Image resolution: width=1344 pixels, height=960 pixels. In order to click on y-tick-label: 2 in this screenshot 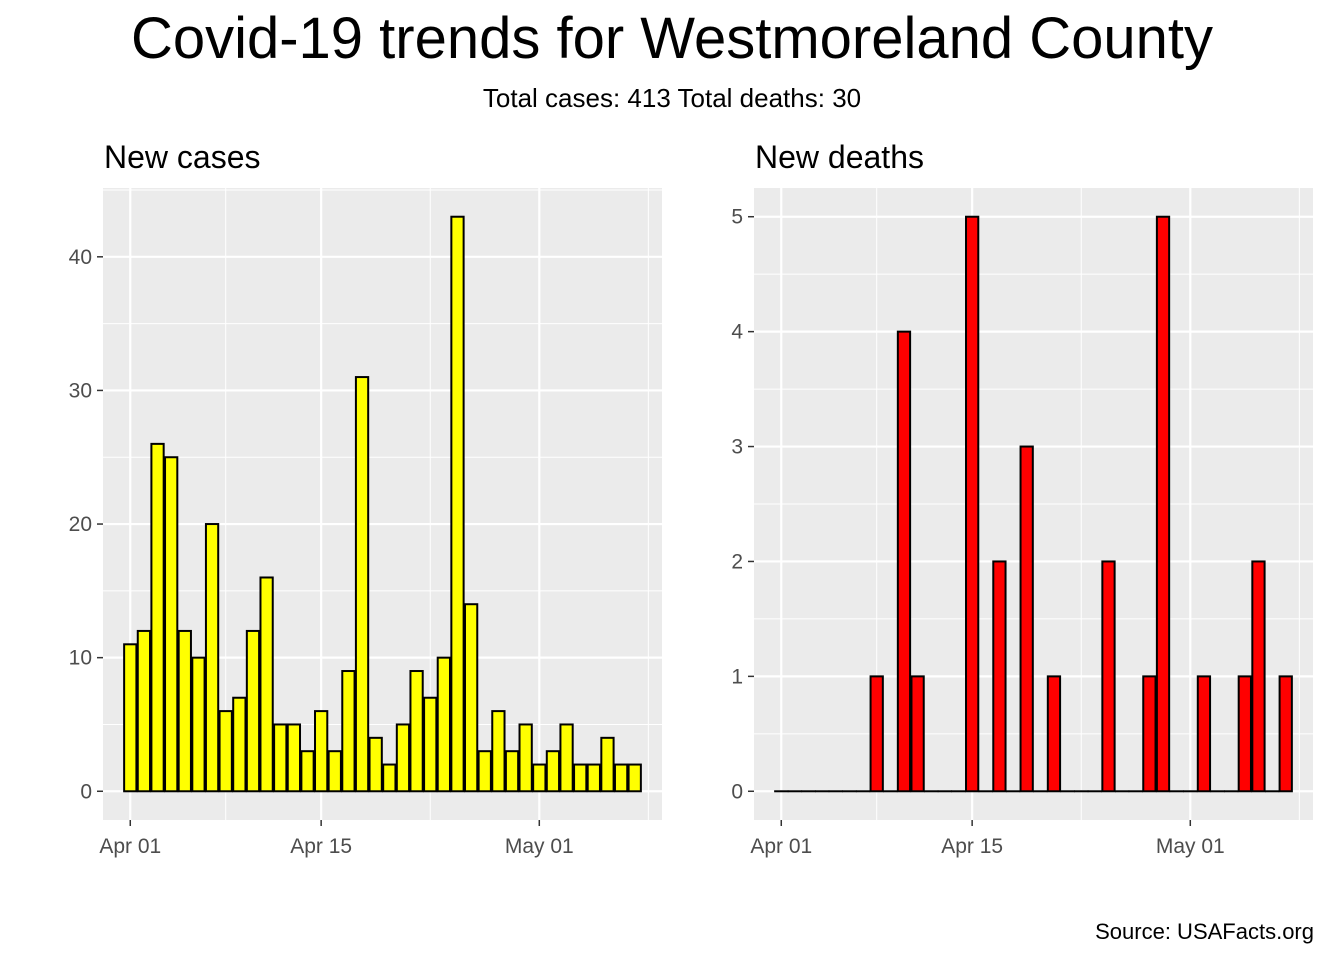, I will do `click(737, 561)`.